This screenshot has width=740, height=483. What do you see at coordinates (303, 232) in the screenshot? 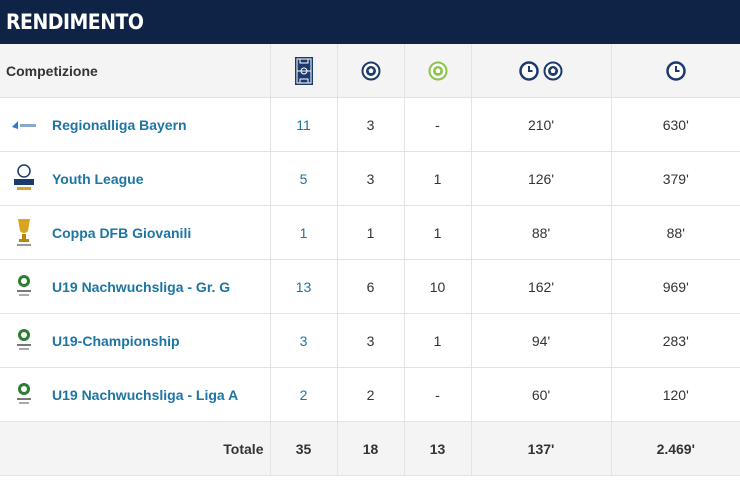
I see `appearances-link: 1` at bounding box center [303, 232].